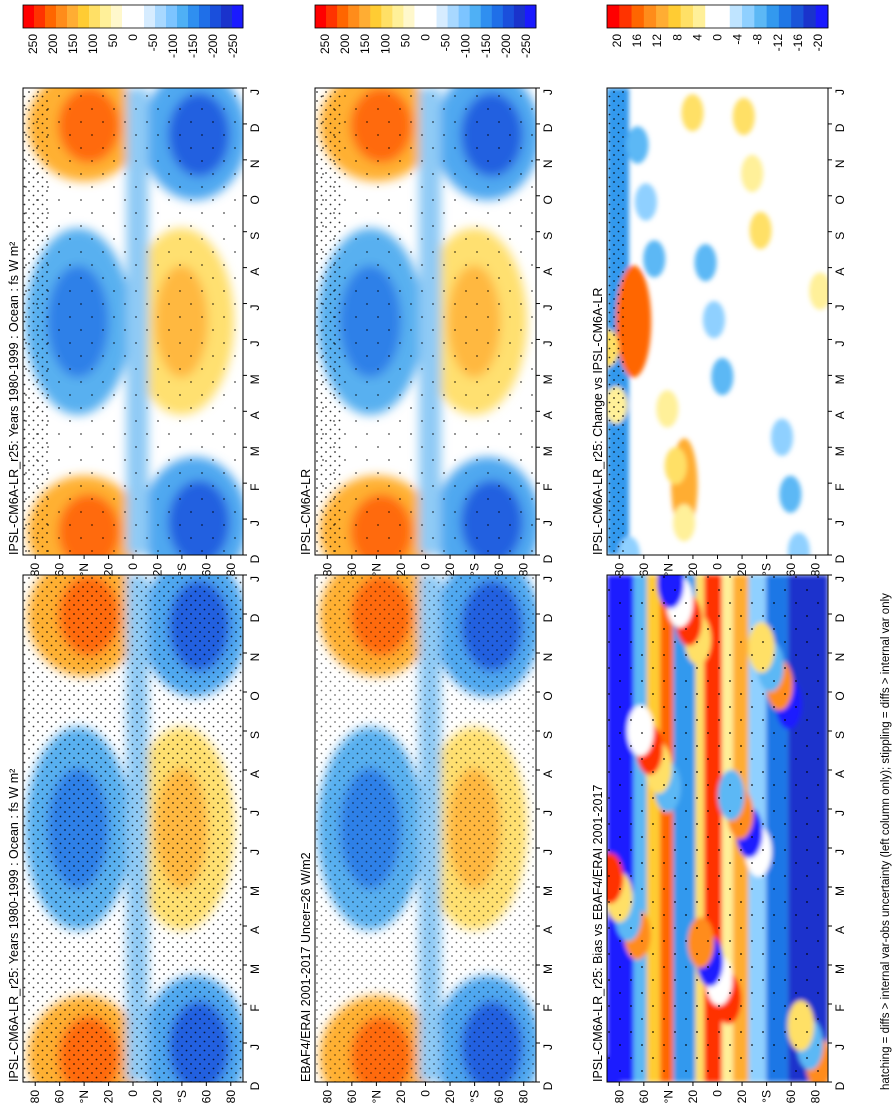 This screenshot has width=894, height=1105. What do you see at coordinates (598, 421) in the screenshot?
I see `panel-title: IPSL-CM6A-LR_r25: Change vs IPSL-CM6A-LR` at bounding box center [598, 421].